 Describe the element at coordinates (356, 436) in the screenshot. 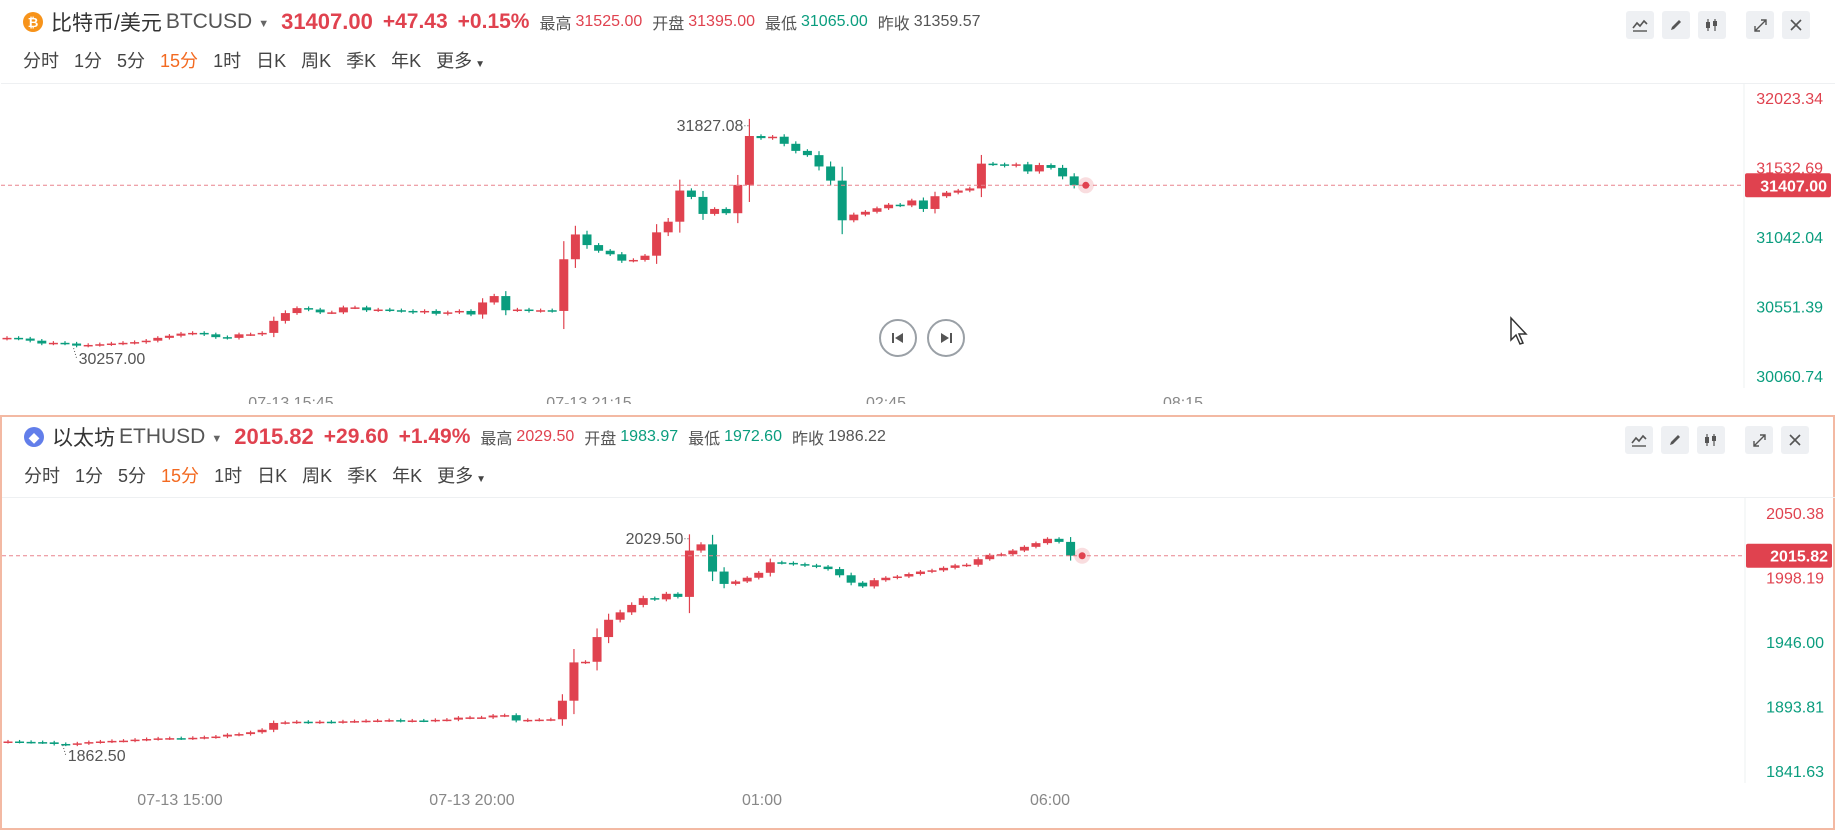

I see `eth-change: +29.60` at that location.